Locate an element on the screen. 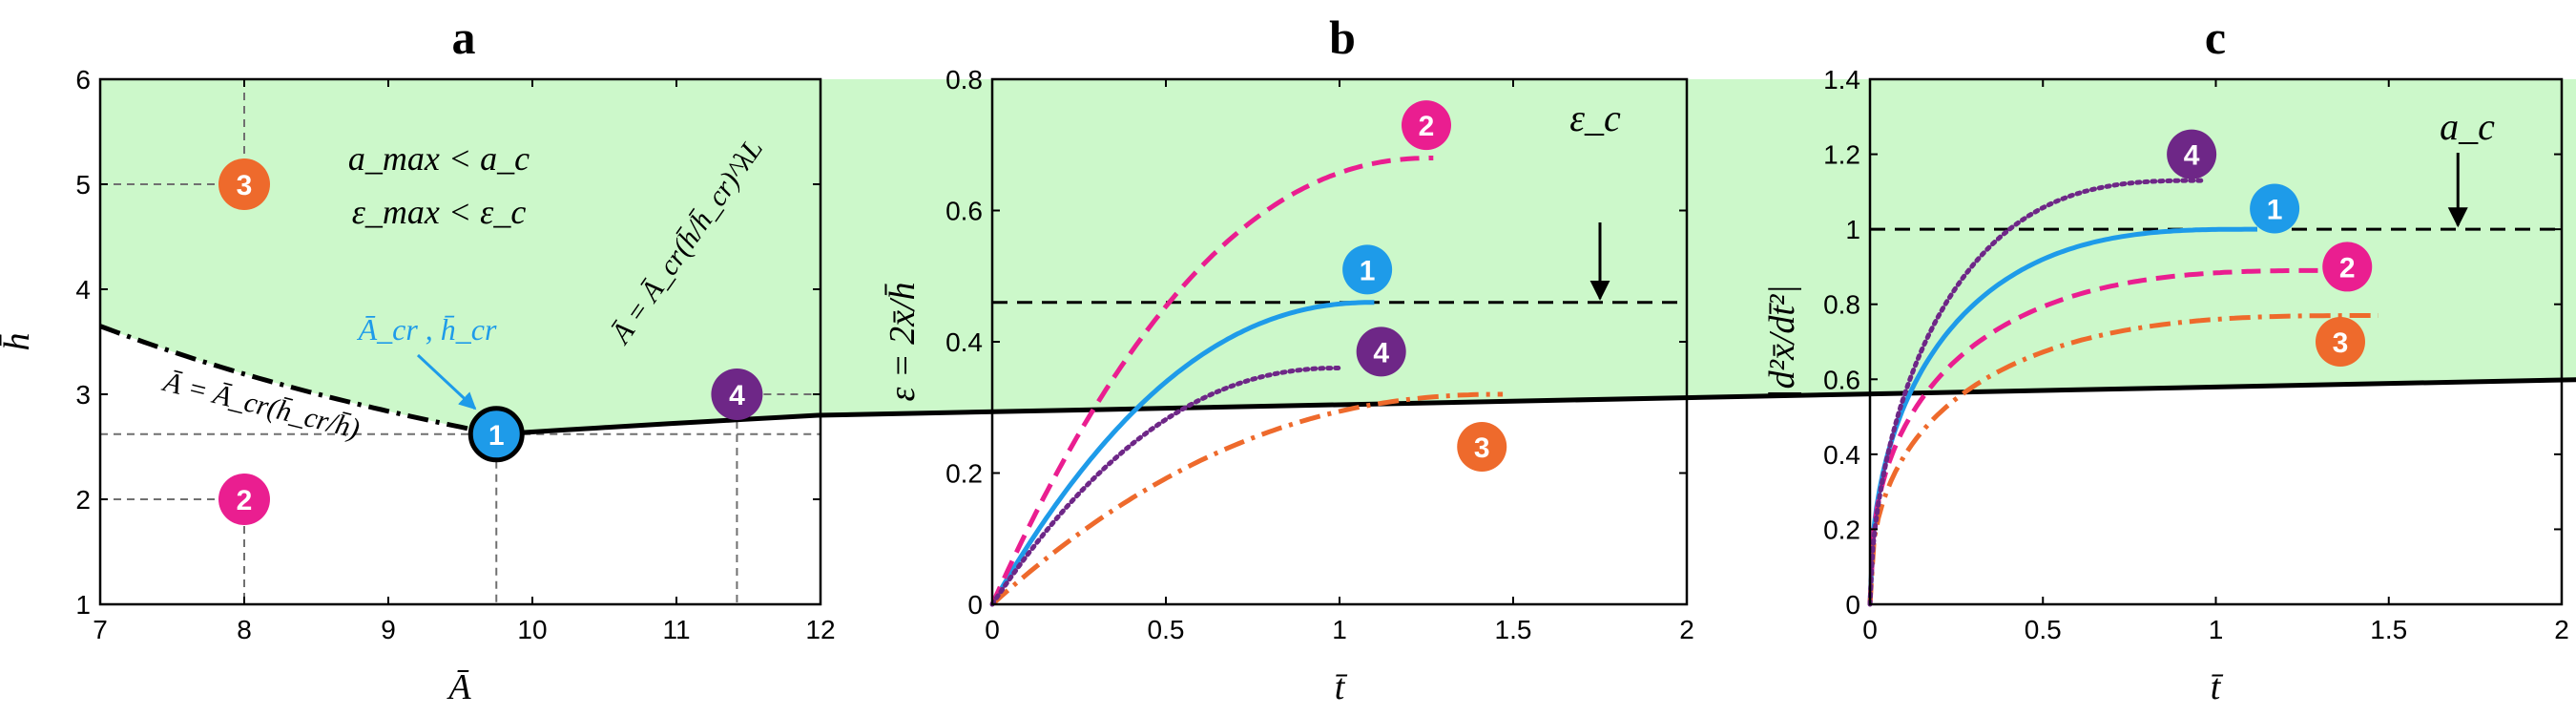 This screenshot has height=716, width=2576. critical-point-label: Ā_cr , h̄_cr is located at coordinates (427, 329).